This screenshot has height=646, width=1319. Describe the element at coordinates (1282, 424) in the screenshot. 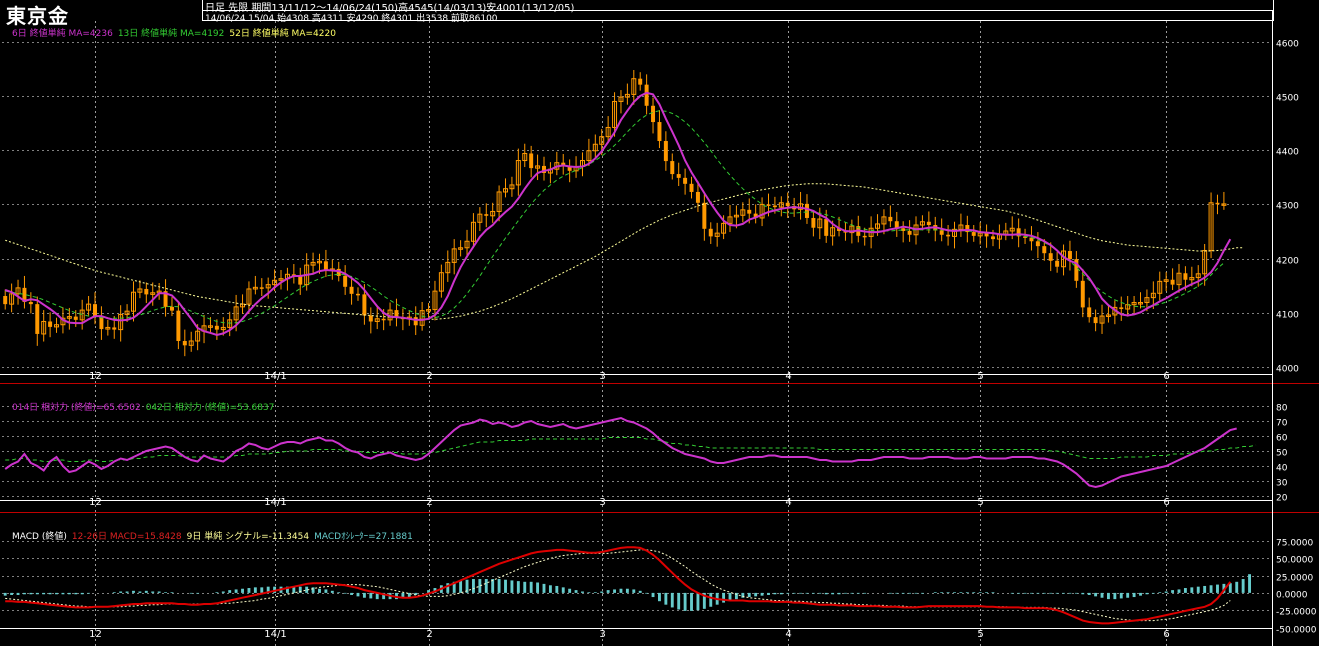

I see `rsi-y-tick-label: 70` at that location.